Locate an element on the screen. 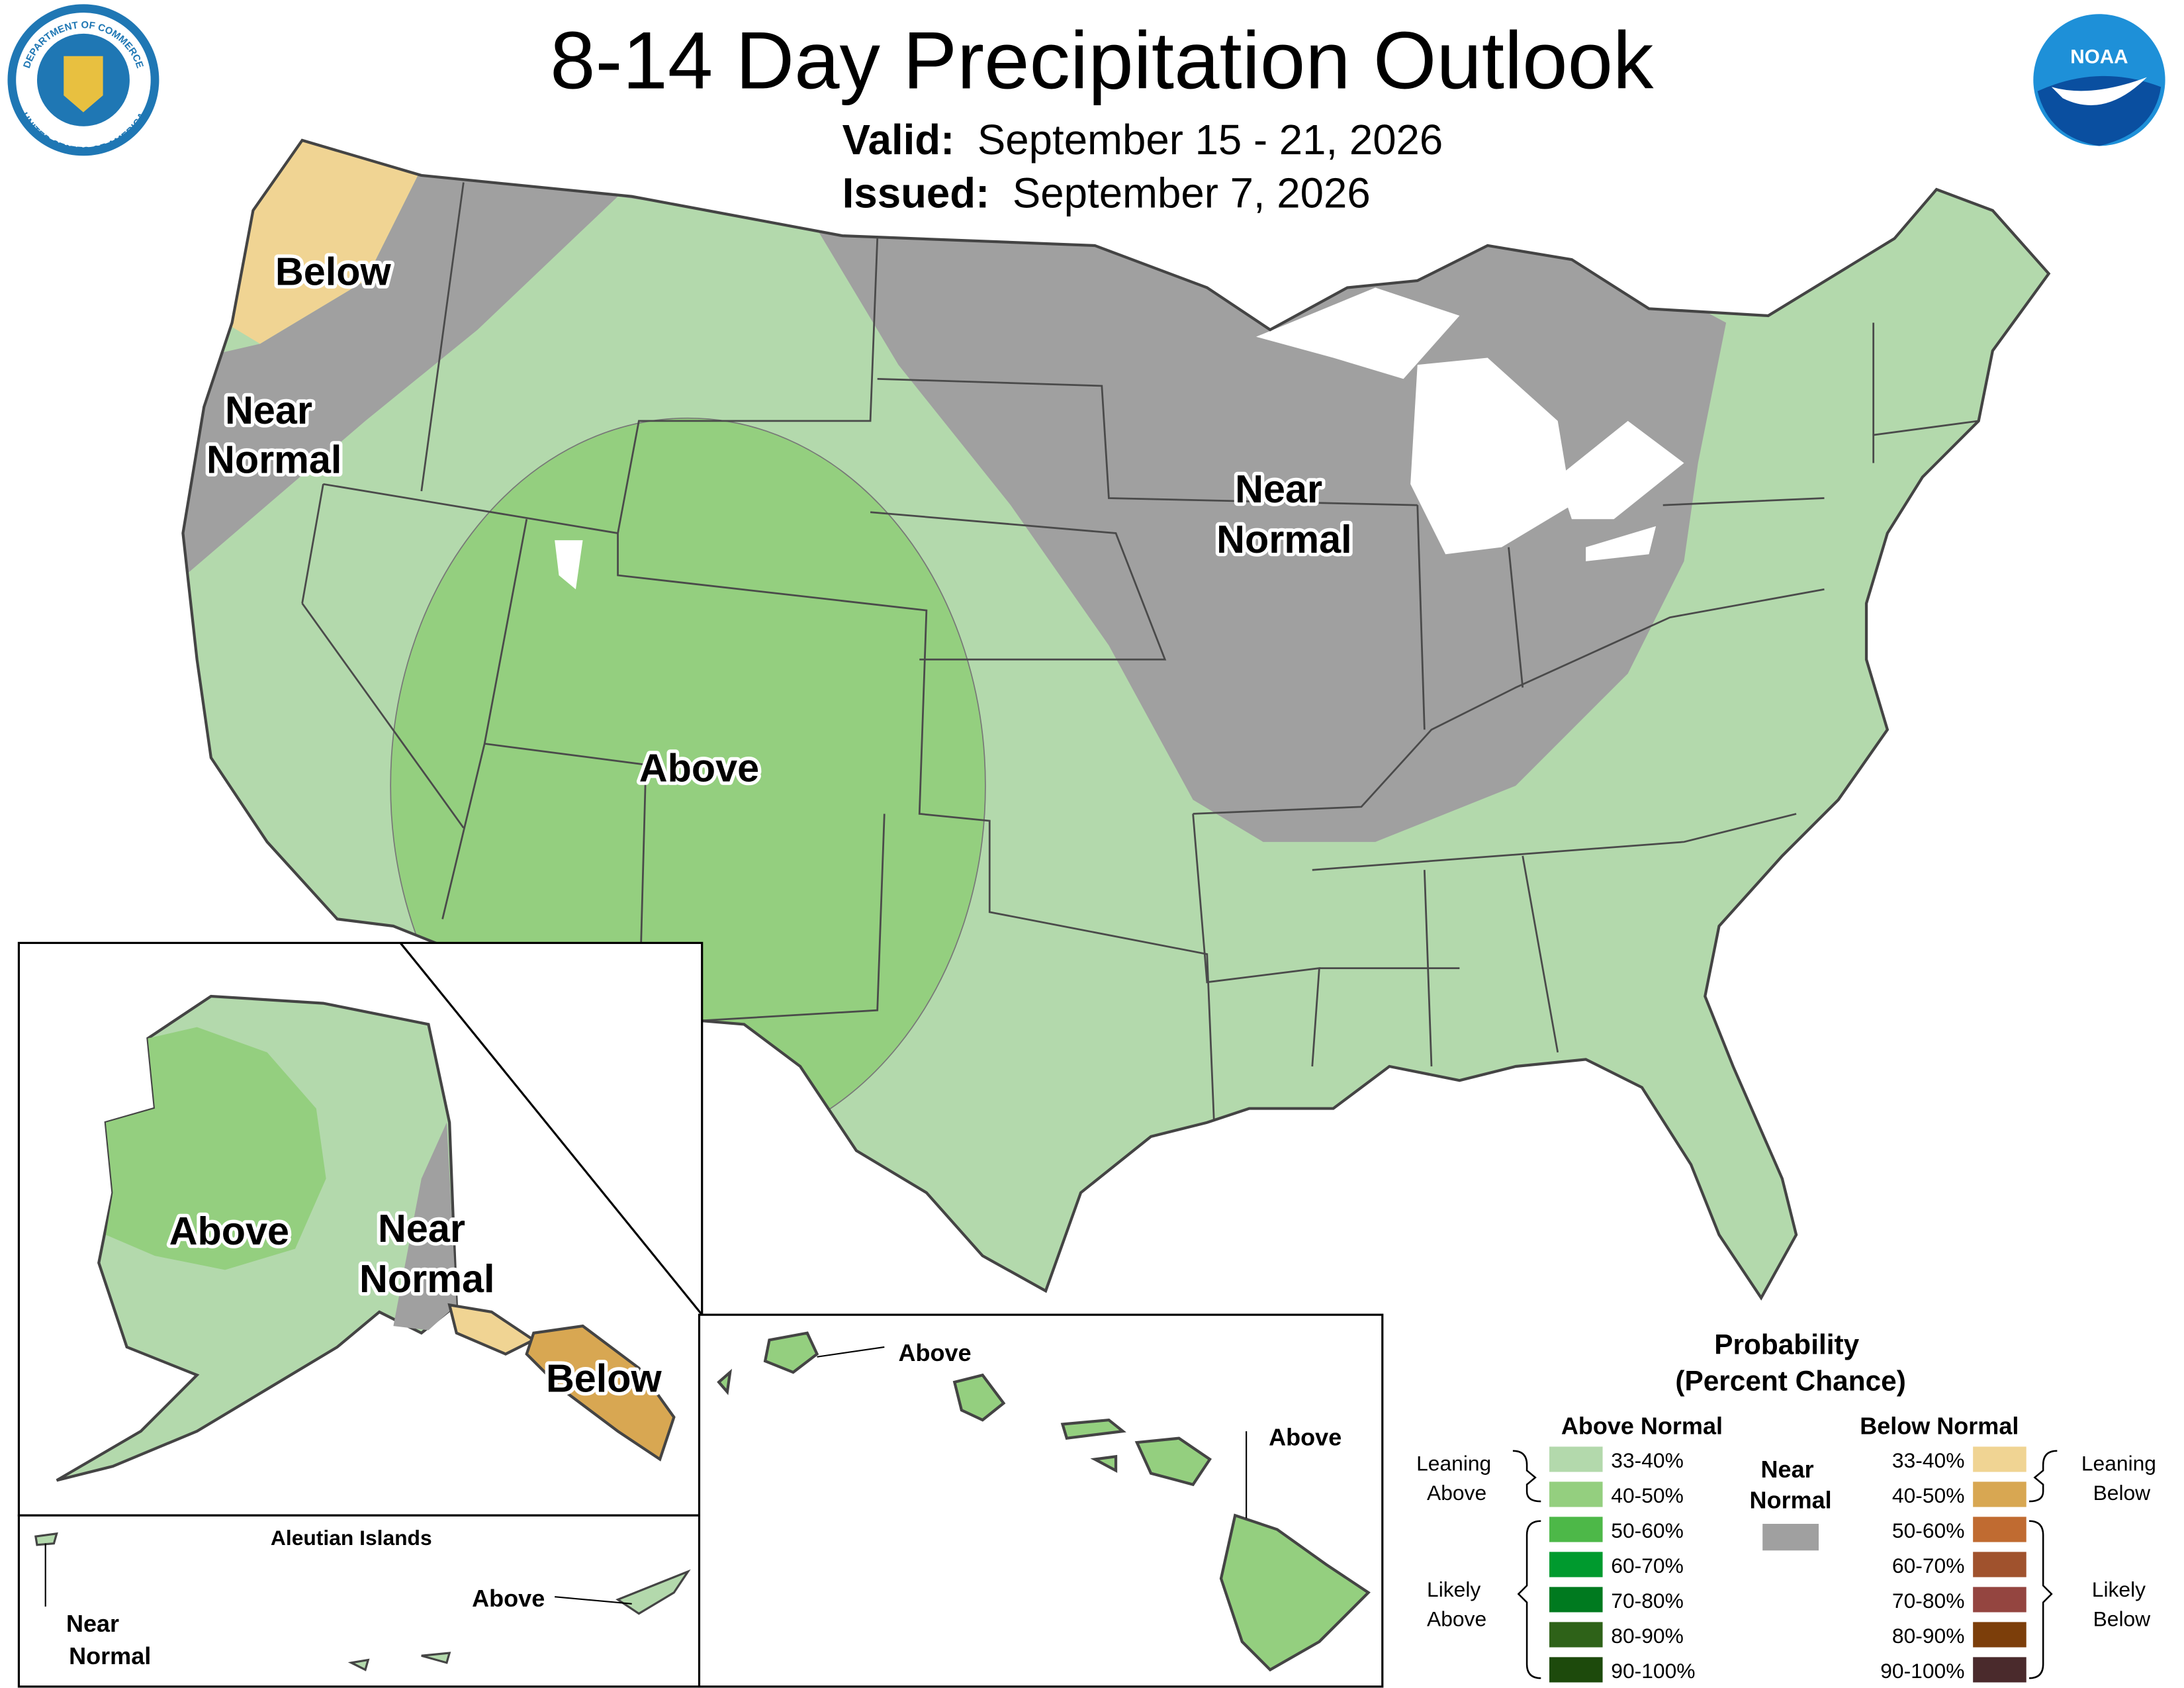  legend-heading: Above Normal is located at coordinates (1642, 1425).